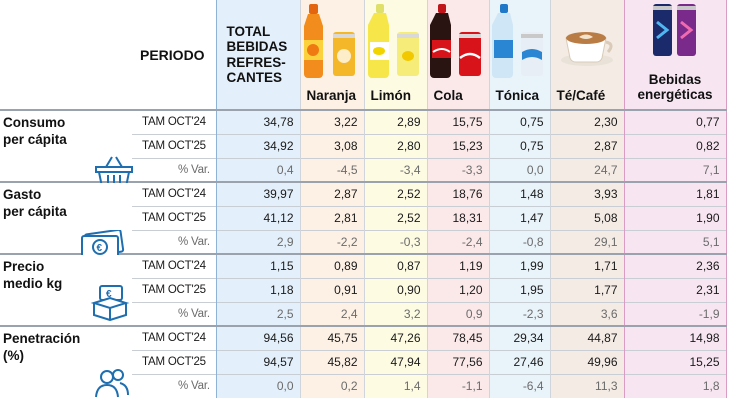 Image resolution: width=740 pixels, height=402 pixels. I want to click on total-value-cell: 39,97, so click(257, 193).